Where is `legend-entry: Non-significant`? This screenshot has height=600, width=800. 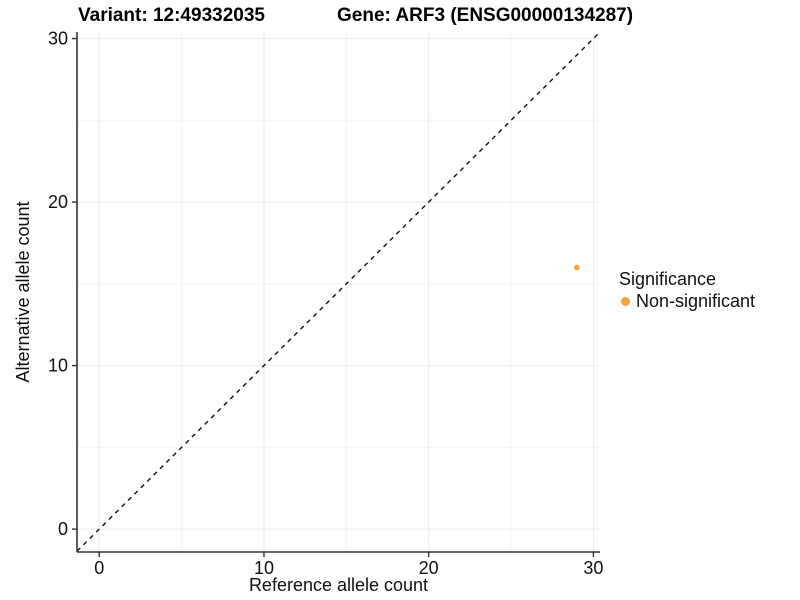 legend-entry: Non-significant is located at coordinates (687, 301).